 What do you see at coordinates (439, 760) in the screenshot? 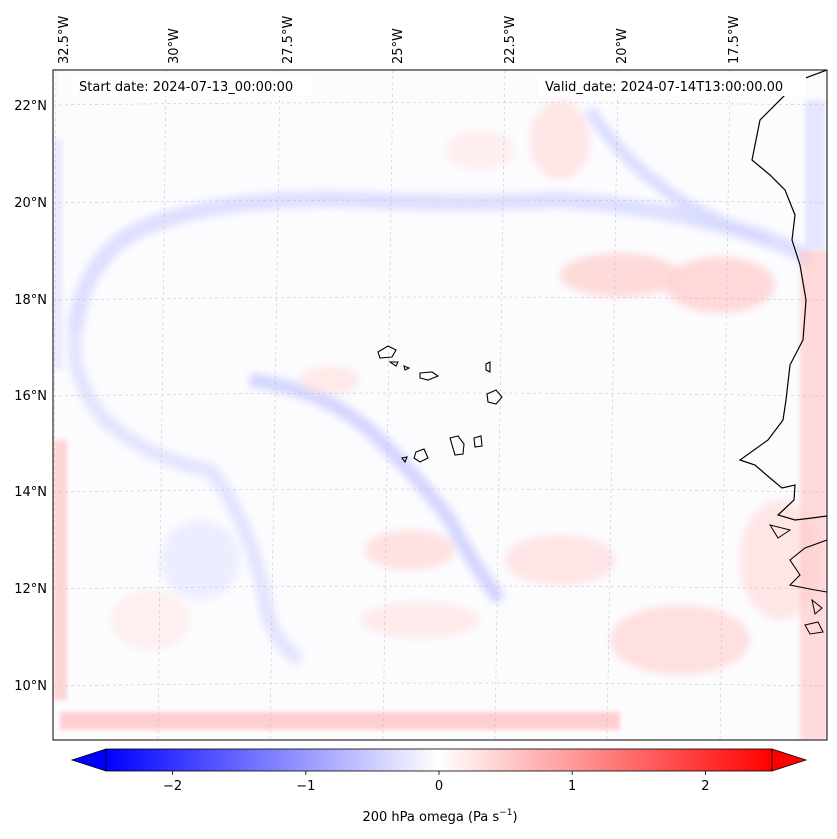
I see `colorbar-body` at bounding box center [439, 760].